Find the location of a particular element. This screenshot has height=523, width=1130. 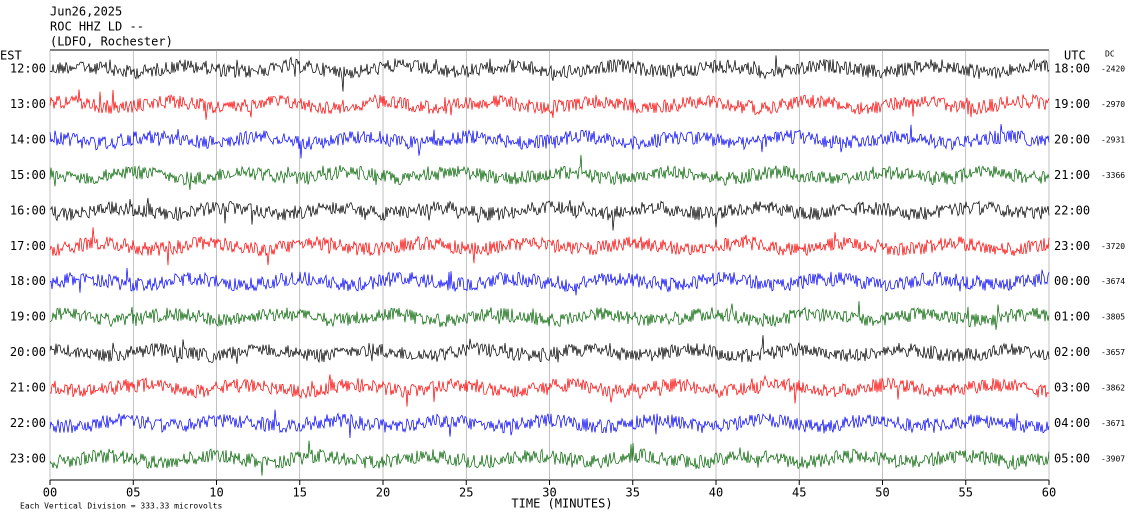

x-tick-label: 25 is located at coordinates (466, 493).